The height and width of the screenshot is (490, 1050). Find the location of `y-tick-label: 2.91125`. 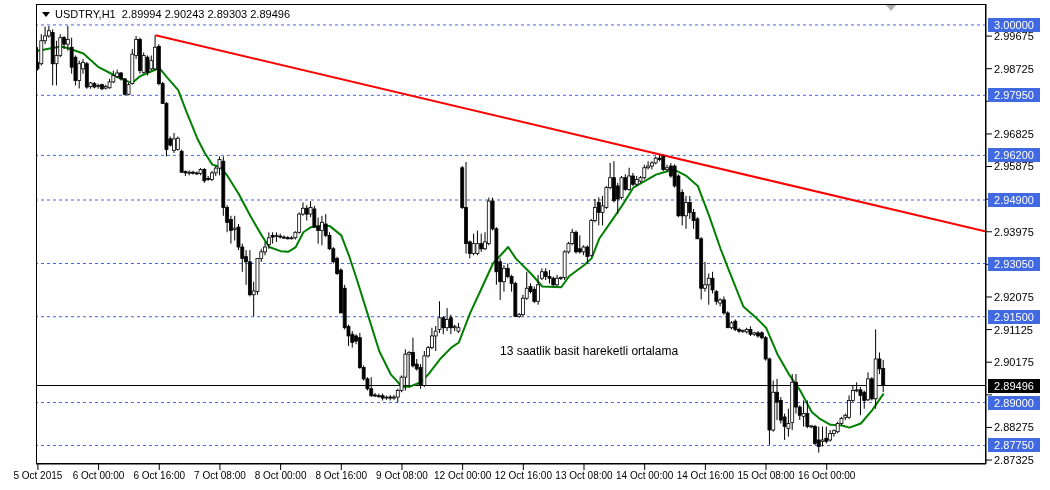

y-tick-label: 2.91125 is located at coordinates (1013, 329).